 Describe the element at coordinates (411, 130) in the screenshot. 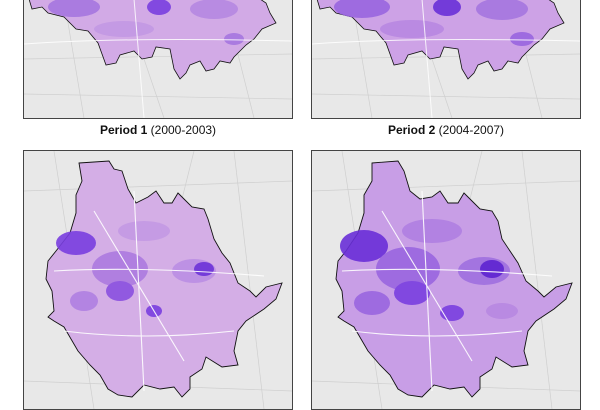

I see `caption-period-2-label: Period 2` at that location.